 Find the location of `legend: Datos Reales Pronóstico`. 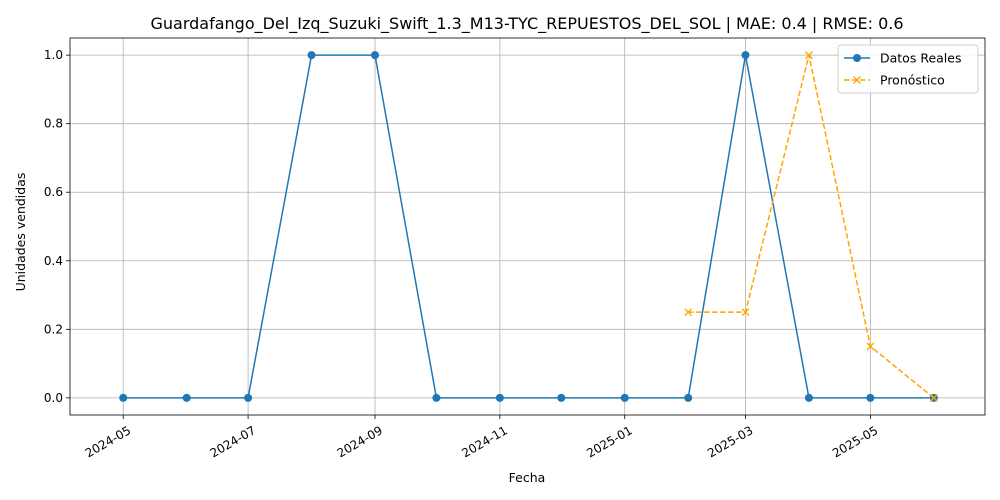

legend: Datos Reales Pronóstico is located at coordinates (908, 69).